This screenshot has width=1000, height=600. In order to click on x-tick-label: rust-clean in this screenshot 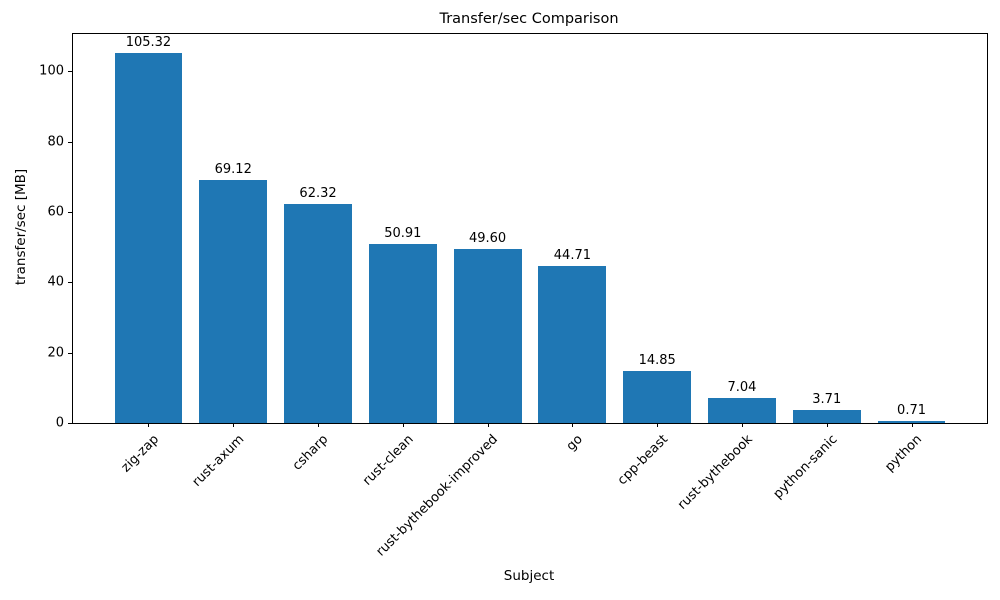, I will do `click(388, 460)`.